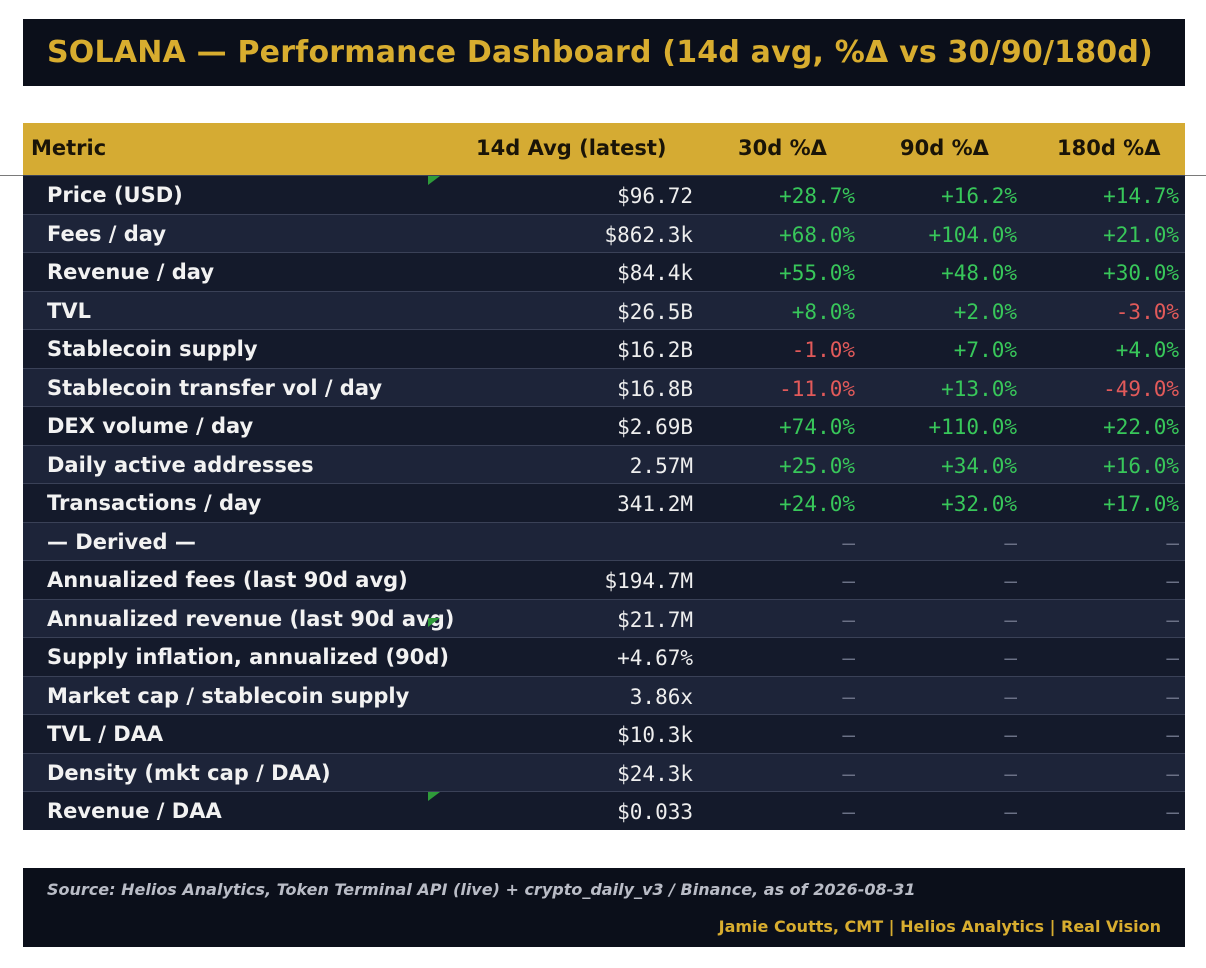 Image resolution: width=1206 pixels, height=968 pixels. I want to click on change-90d-cell: +32.0%, so click(979, 504).